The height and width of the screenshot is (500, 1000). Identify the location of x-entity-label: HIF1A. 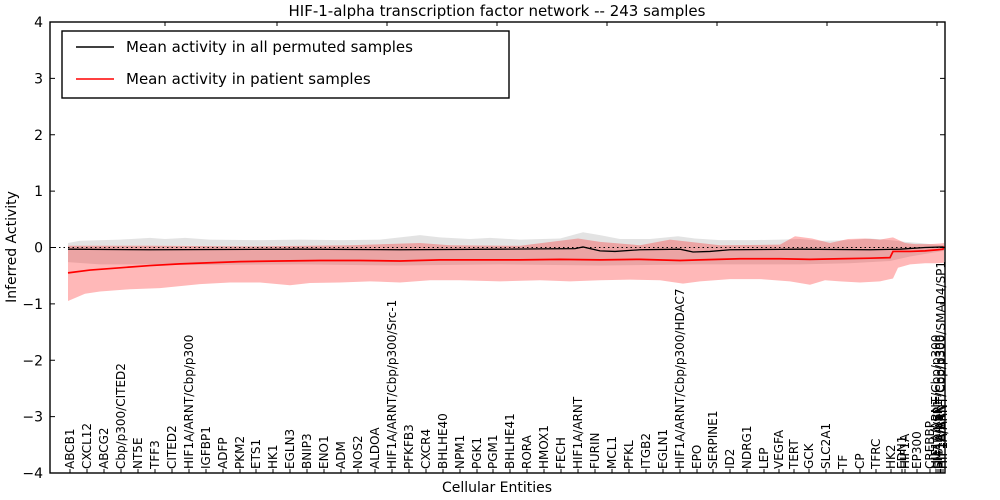
(905, 451).